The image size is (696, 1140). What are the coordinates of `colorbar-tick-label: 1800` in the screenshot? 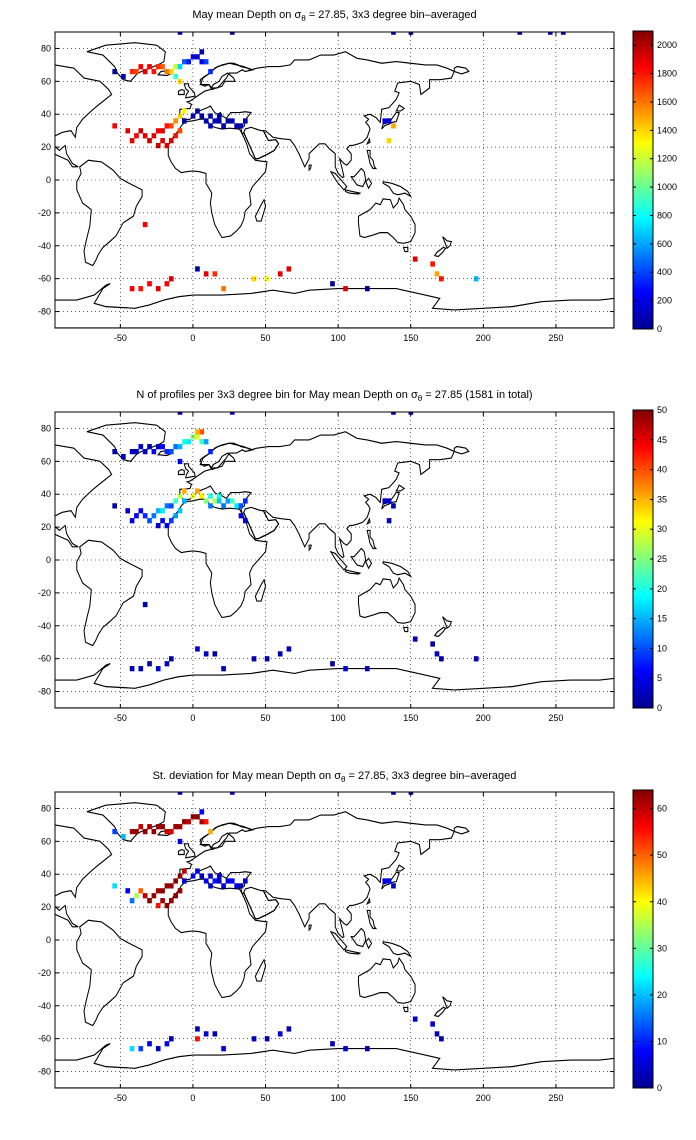 It's located at (667, 74).